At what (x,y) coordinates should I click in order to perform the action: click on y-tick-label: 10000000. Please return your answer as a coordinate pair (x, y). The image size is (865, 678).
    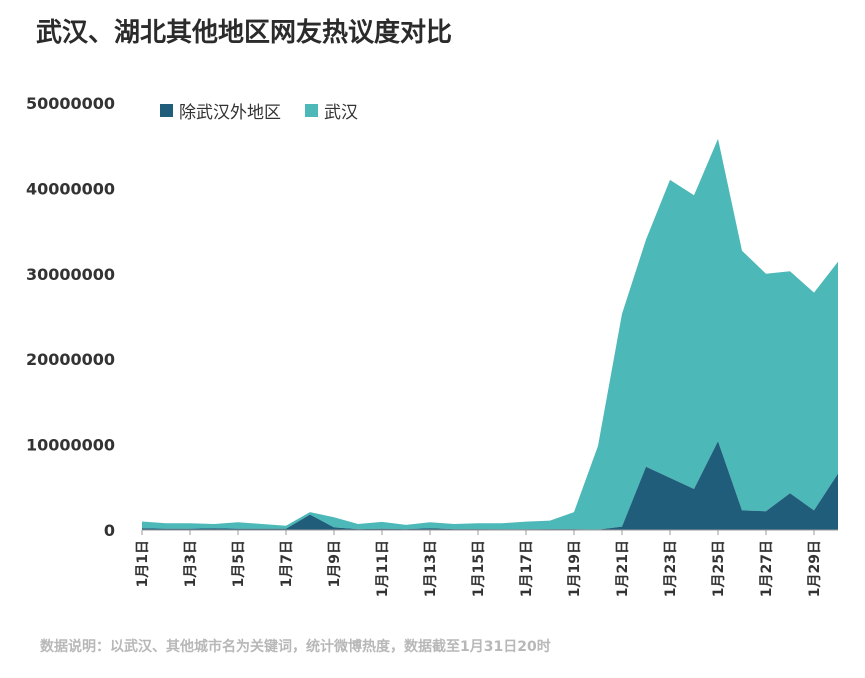
    Looking at the image, I should click on (70, 445).